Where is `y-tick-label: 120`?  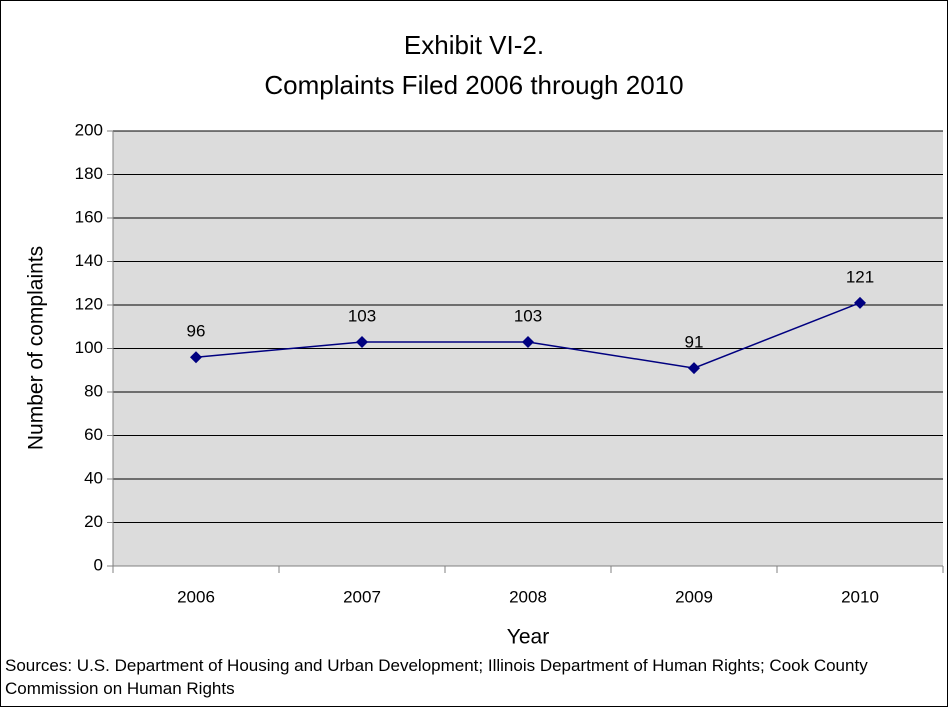
y-tick-label: 120 is located at coordinates (89, 303).